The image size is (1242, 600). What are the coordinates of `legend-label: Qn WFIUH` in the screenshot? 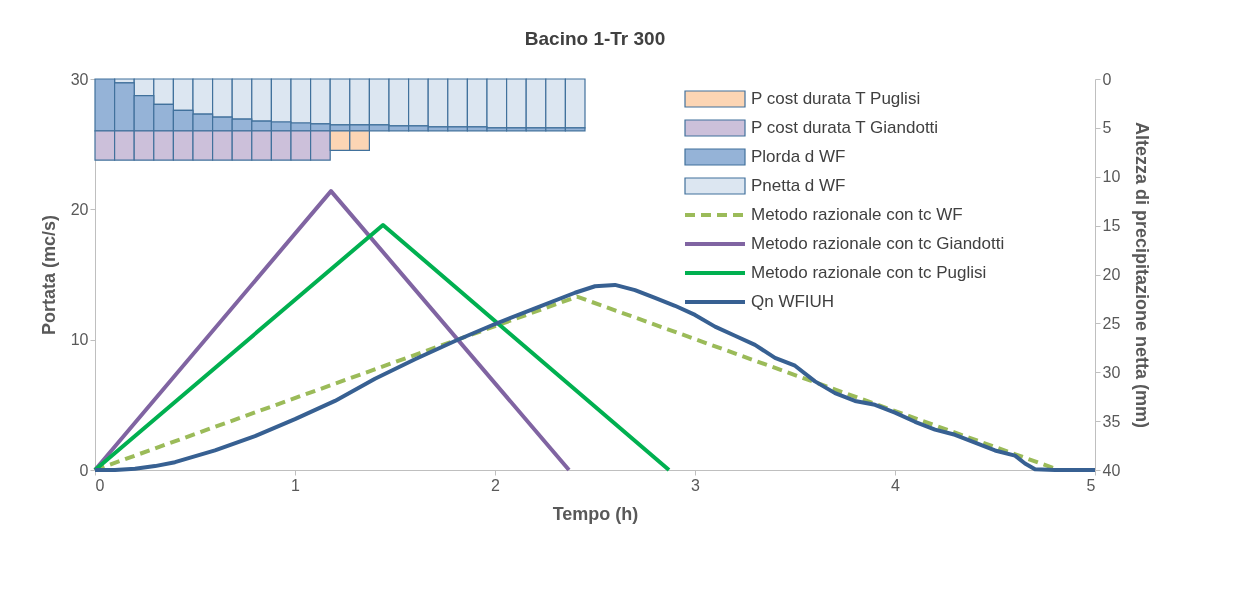 It's located at (793, 301).